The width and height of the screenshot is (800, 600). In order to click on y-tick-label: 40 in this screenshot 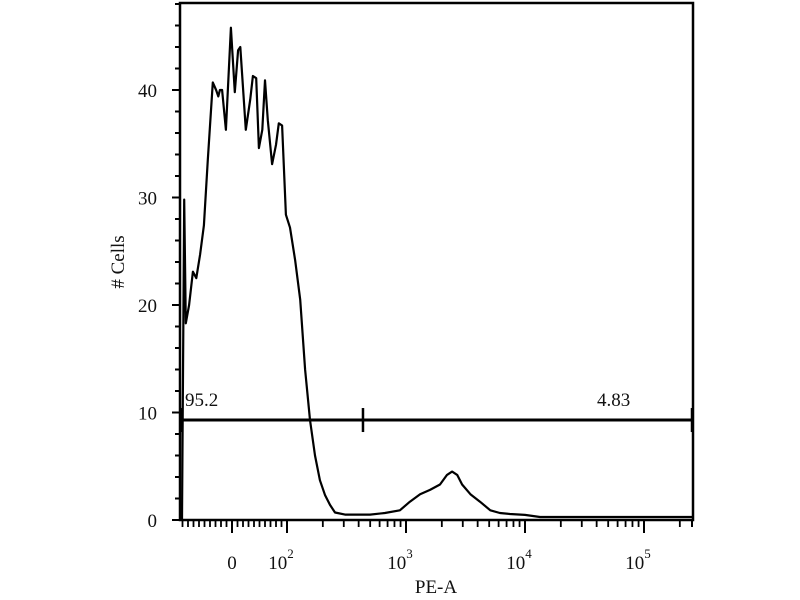, I will do `click(147, 91)`.